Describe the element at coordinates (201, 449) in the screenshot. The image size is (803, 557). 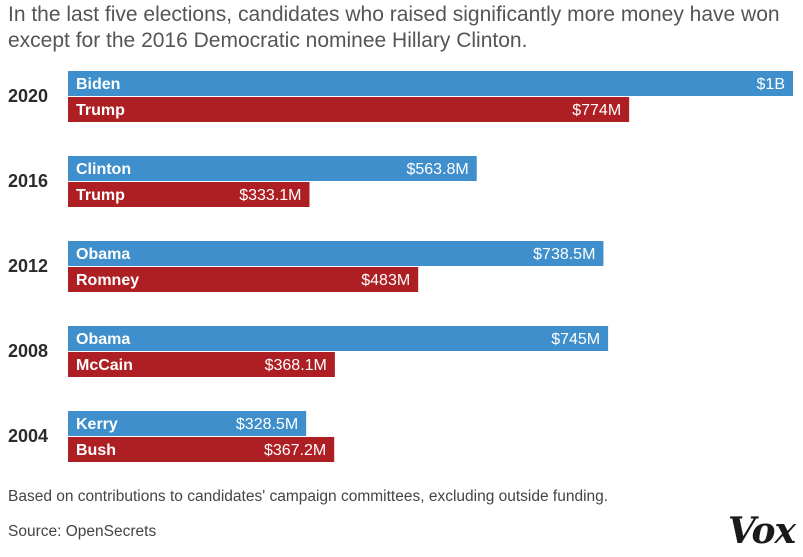
I see `bar-republican-2004` at that location.